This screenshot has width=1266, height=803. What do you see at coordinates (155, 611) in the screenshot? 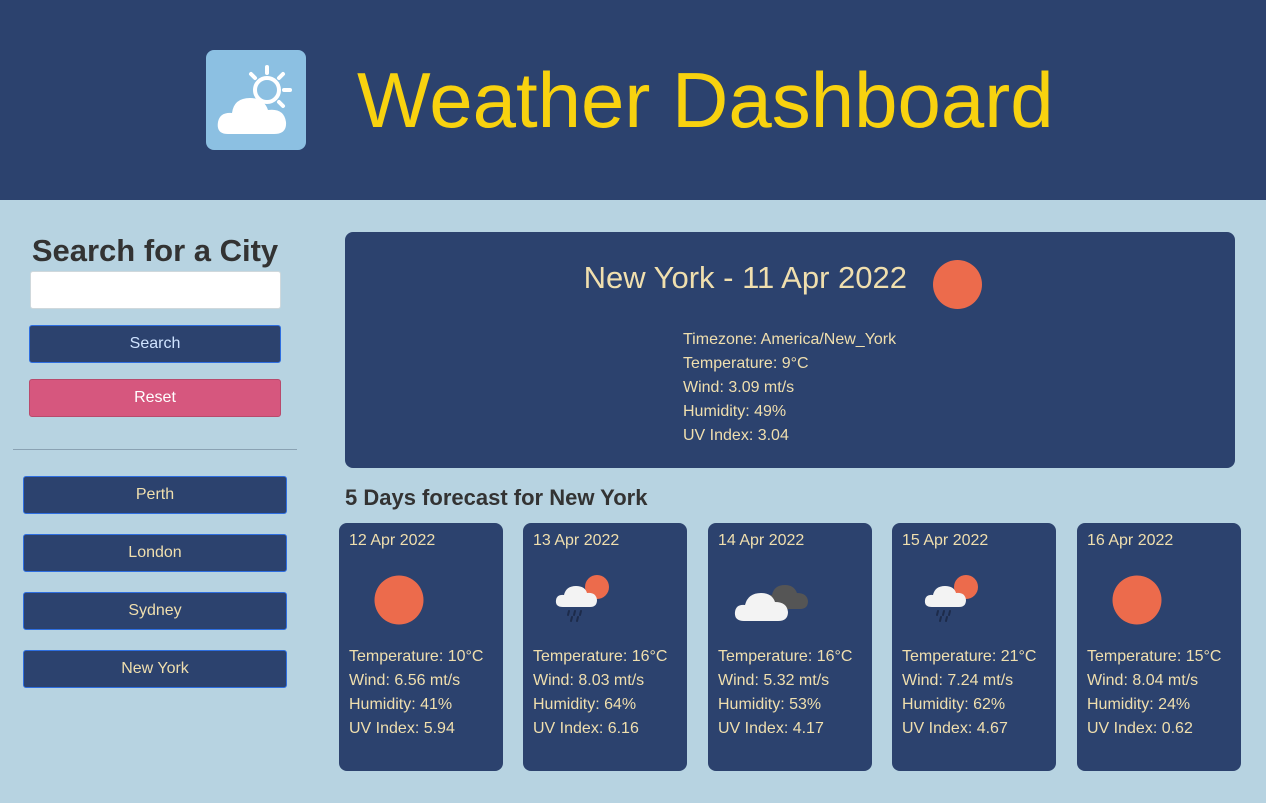
I see `city-button-sydney: Sydney` at bounding box center [155, 611].